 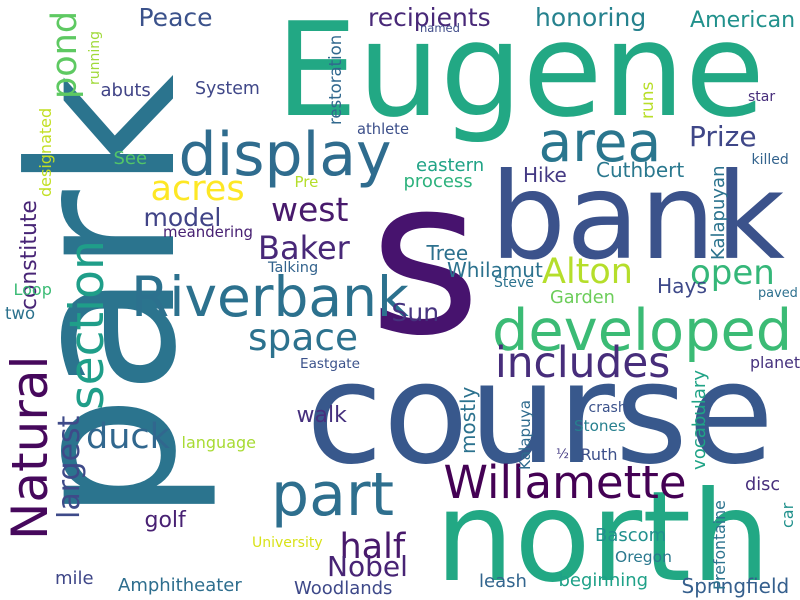 I want to click on word-whilamut: Whilamut, so click(x=495, y=270).